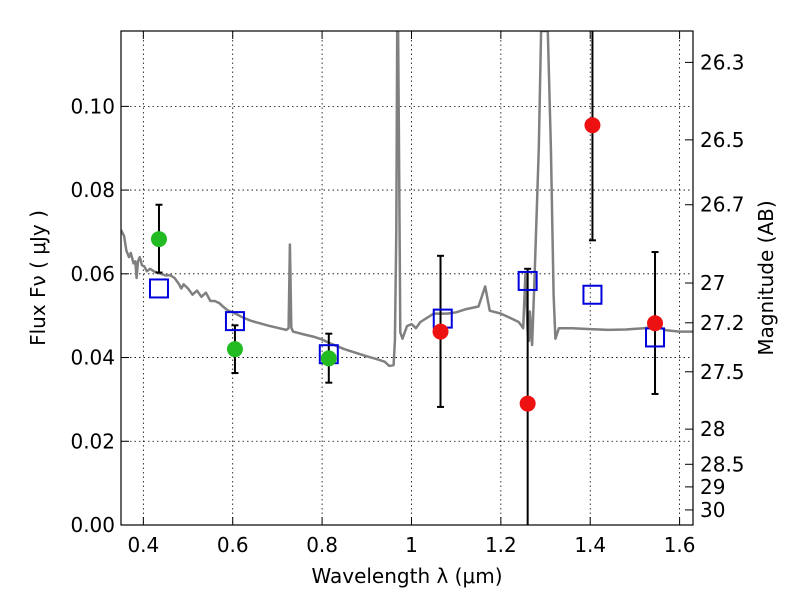 This screenshot has width=800, height=600. I want to click on y2-tick-label: 30, so click(712, 510).